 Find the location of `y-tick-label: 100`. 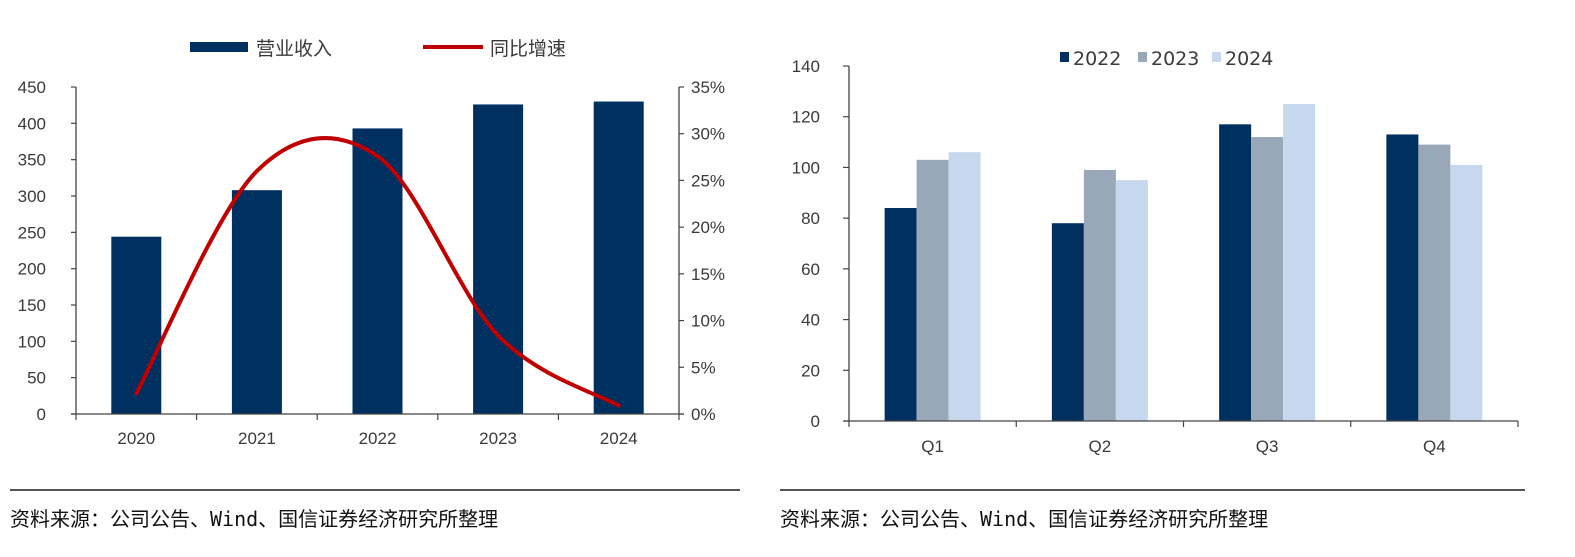

y-tick-label: 100 is located at coordinates (806, 167).